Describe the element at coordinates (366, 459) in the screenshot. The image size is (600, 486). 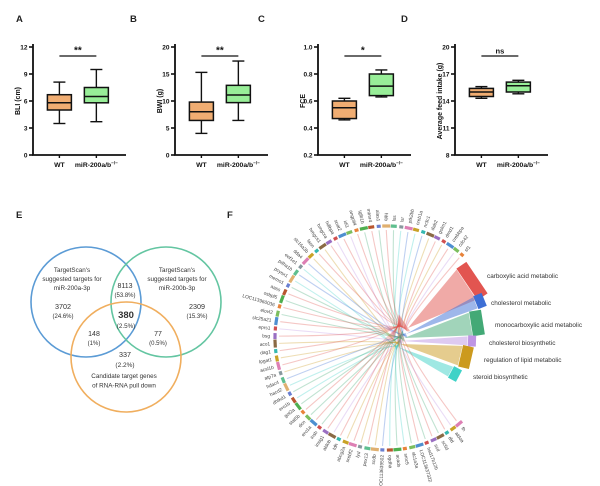
I see `gene-label: pex13` at that location.